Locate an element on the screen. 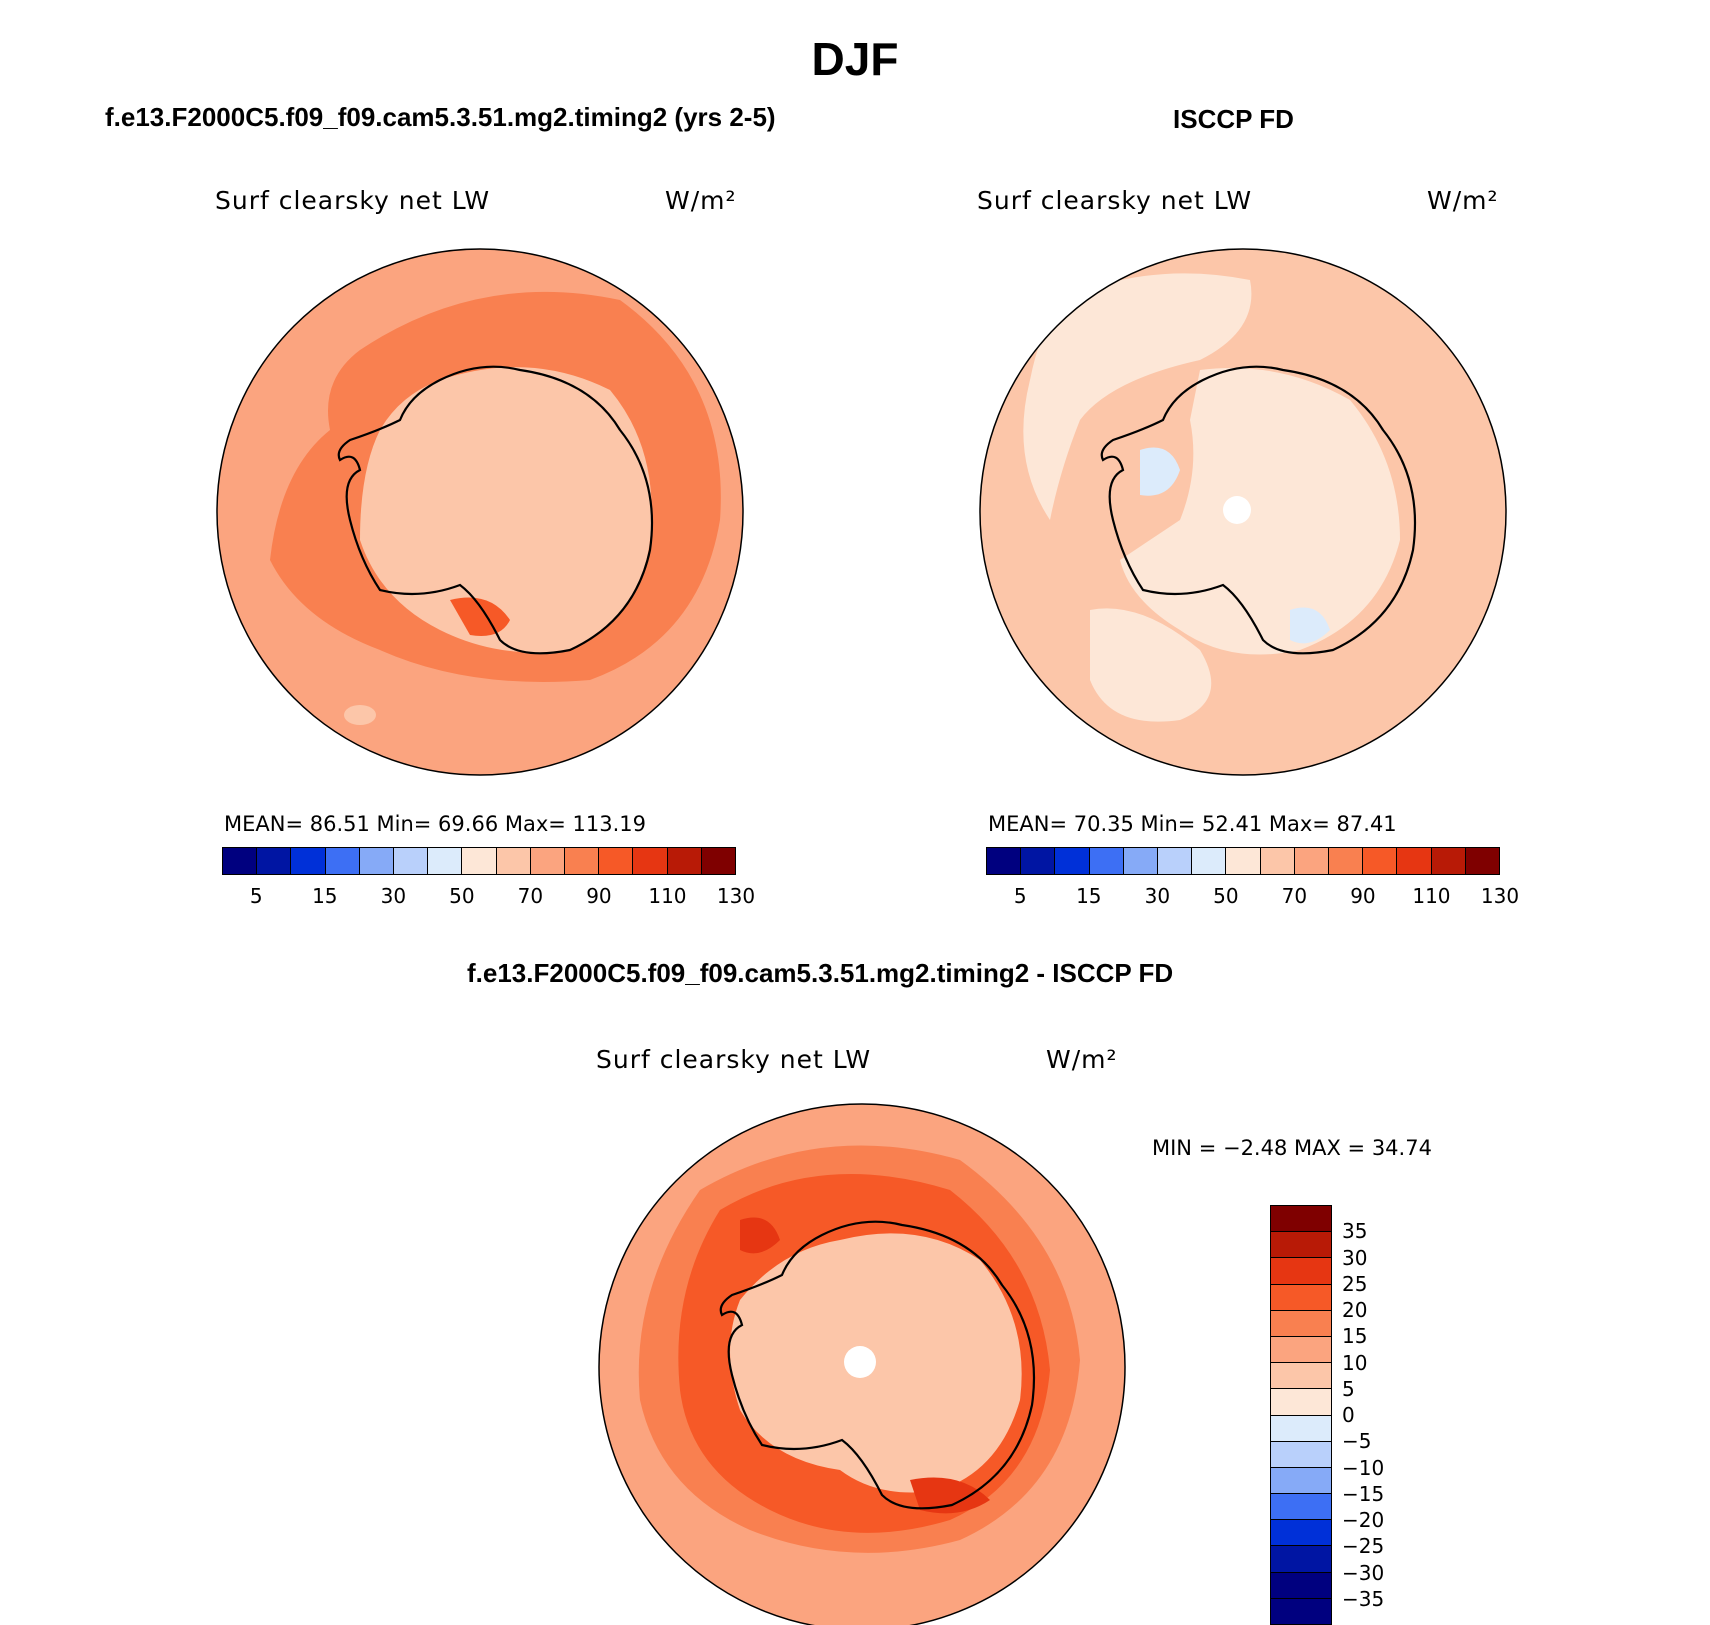 This screenshot has width=1710, height=1625. model-variable-label: Surf clearsky net LW is located at coordinates (353, 200).